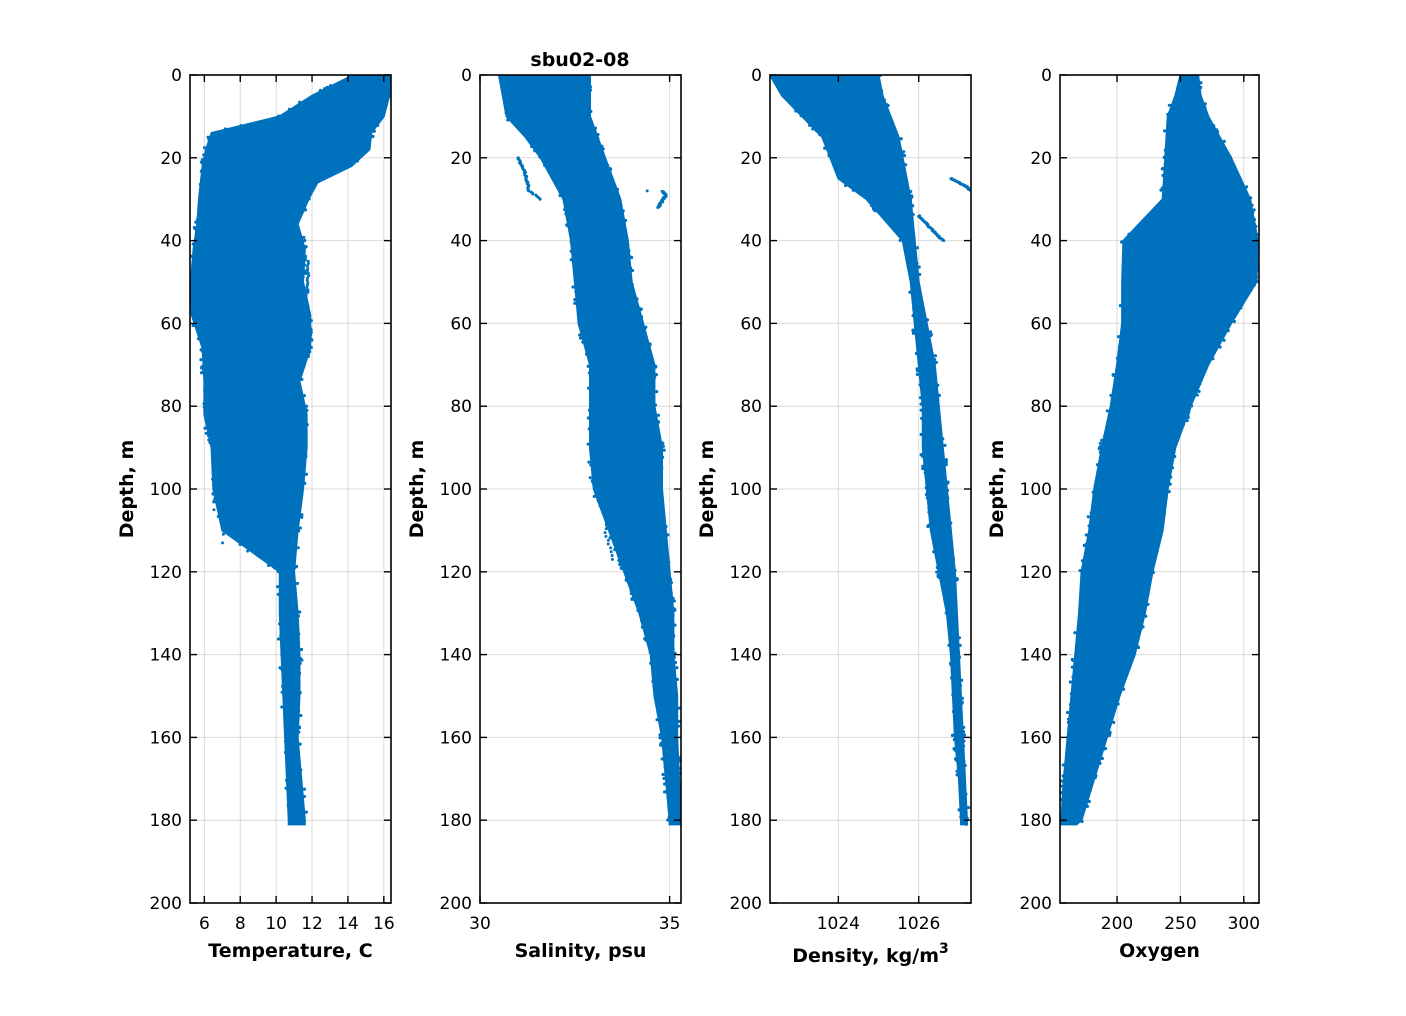  Describe the element at coordinates (670, 924) in the screenshot. I see `salinity-x-tick-label: 35` at that location.